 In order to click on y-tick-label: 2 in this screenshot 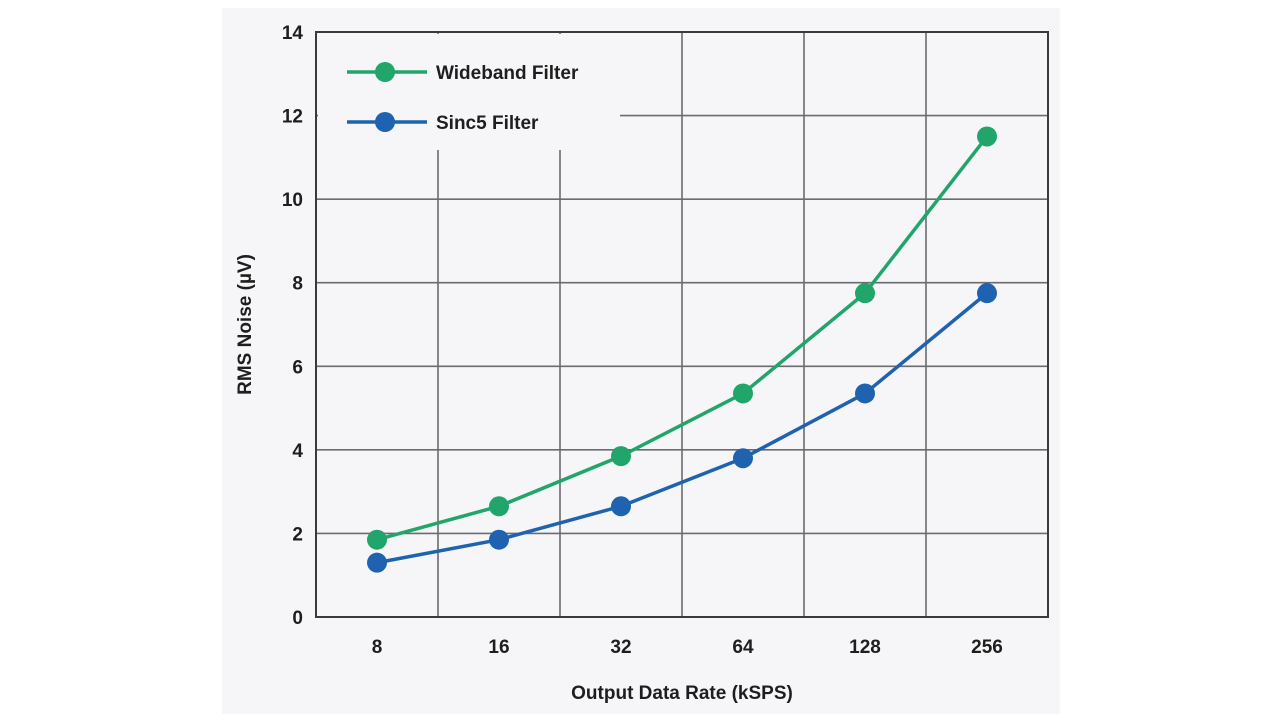, I will do `click(297, 534)`.